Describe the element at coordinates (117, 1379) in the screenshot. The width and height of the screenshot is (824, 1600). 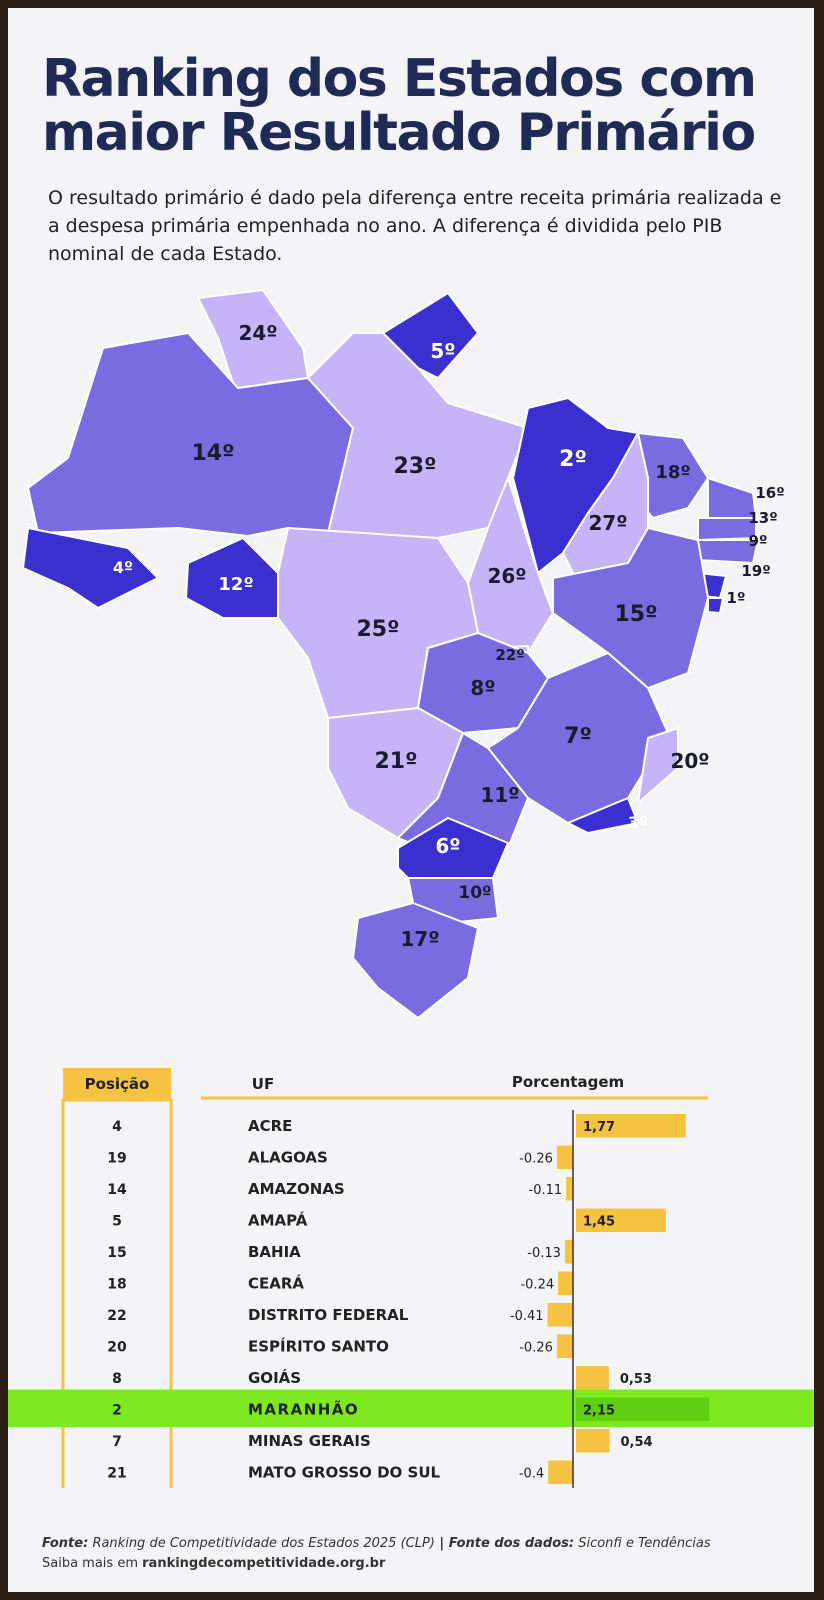
I see `position-cell: 8` at that location.